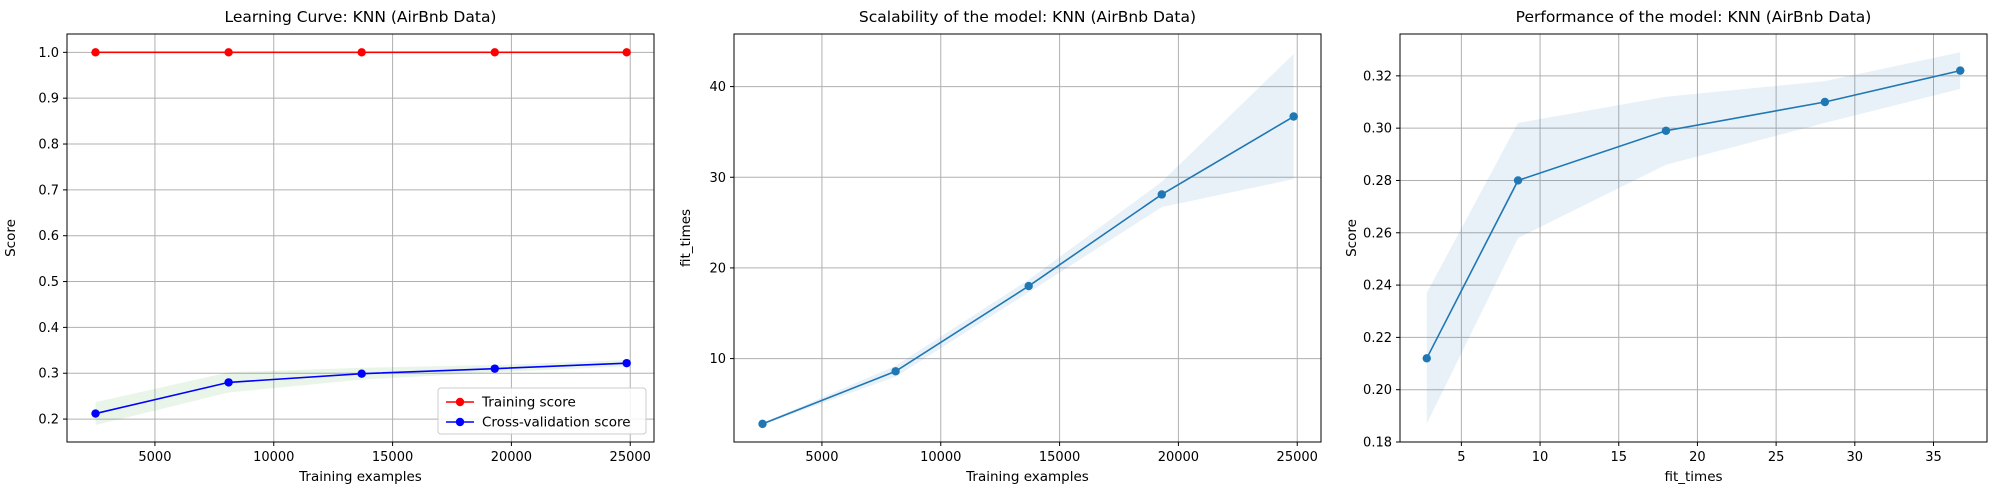  What do you see at coordinates (1776, 457) in the screenshot?
I see `x-tick-label: 25` at bounding box center [1776, 457].